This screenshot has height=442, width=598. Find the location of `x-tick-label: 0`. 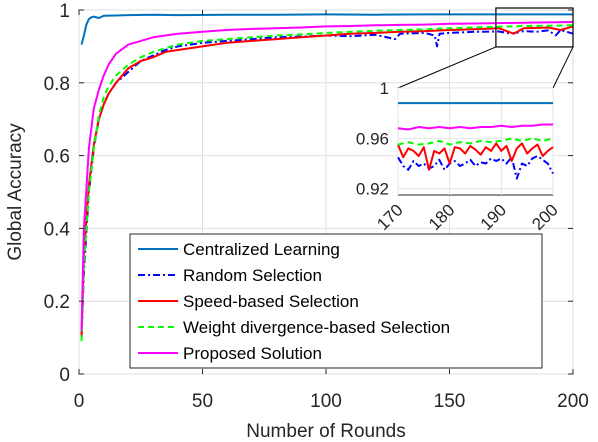

x-tick-label: 0 is located at coordinates (79, 401).